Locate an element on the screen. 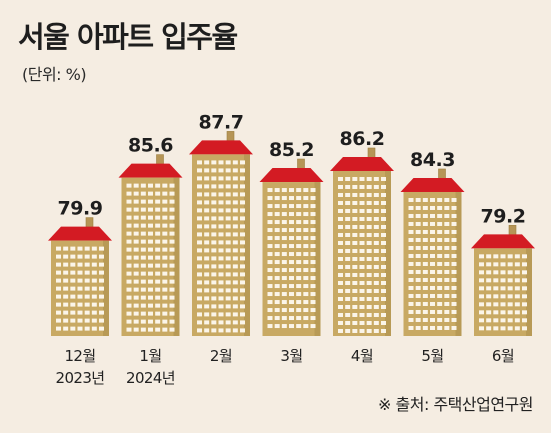  value-label: 86.2 is located at coordinates (362, 139).